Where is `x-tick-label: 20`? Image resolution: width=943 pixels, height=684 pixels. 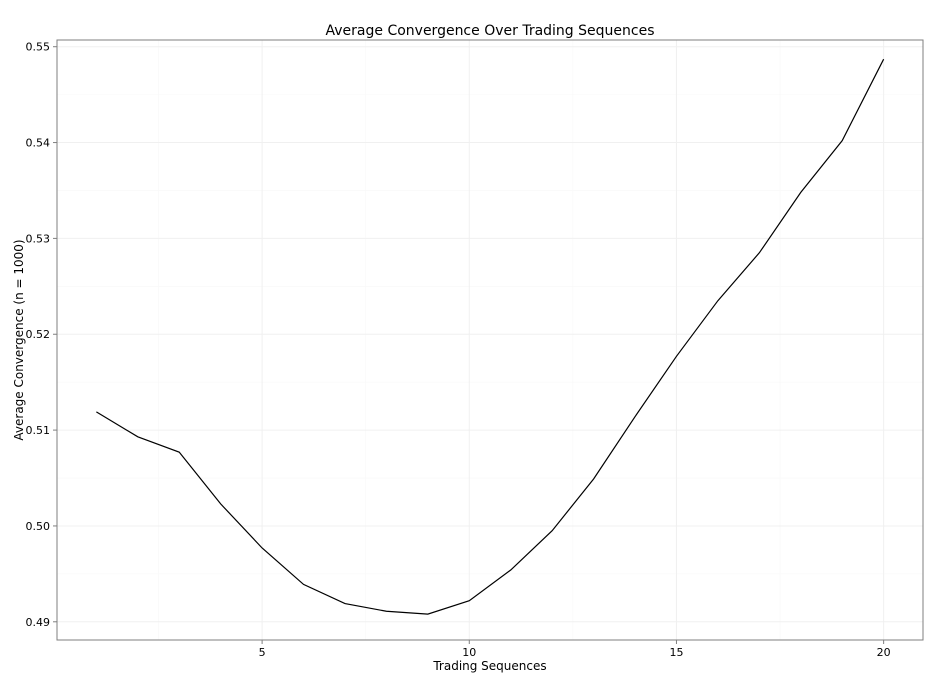
x-tick-label: 20 is located at coordinates (884, 652).